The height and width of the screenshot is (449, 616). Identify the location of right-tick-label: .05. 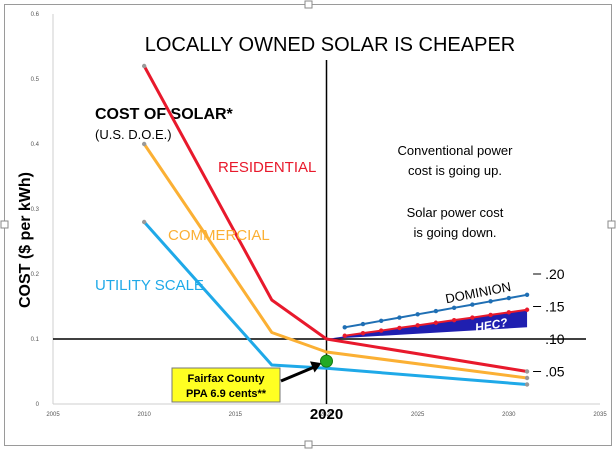
(555, 372).